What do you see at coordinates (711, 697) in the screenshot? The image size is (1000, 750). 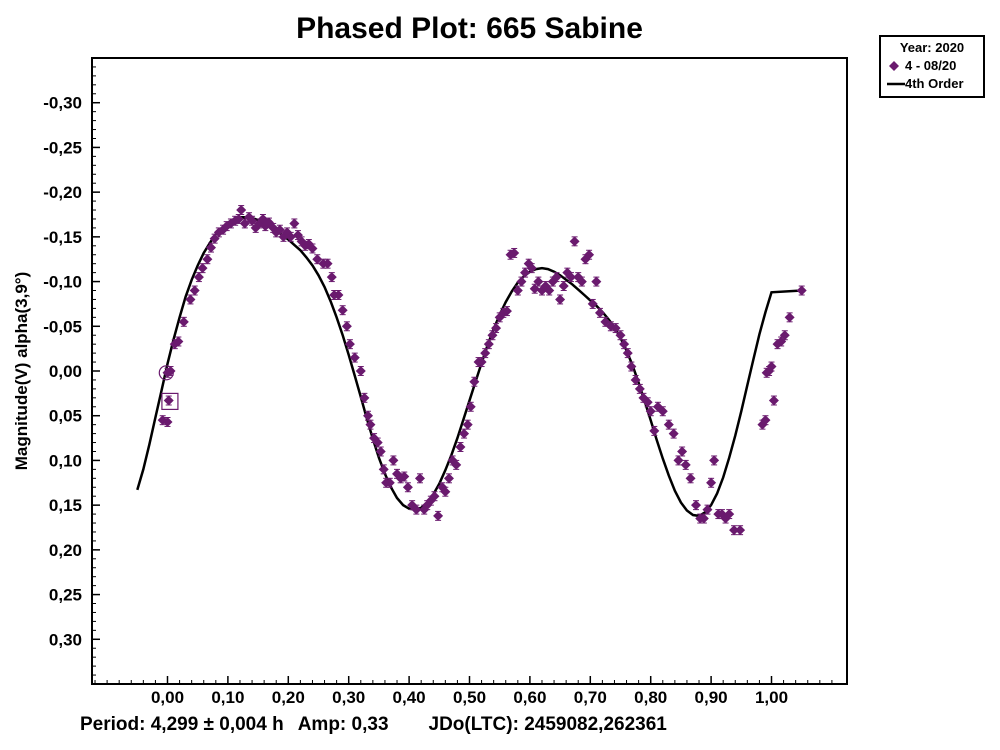 I see `x-tick-label: 0,90` at bounding box center [711, 697].